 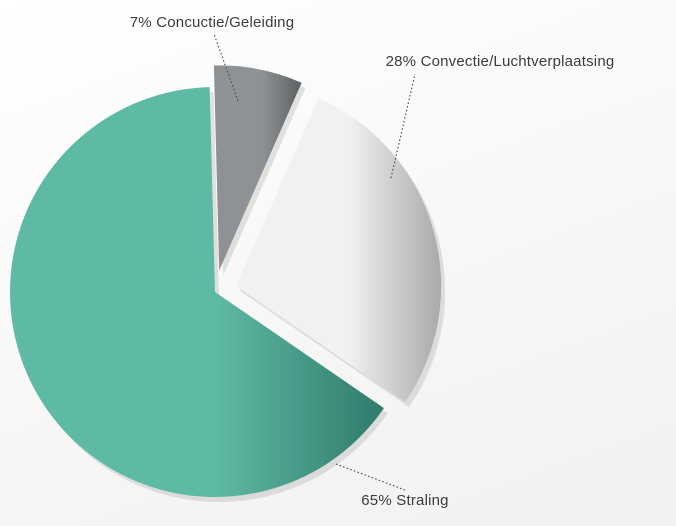 I want to click on slice-label-straling: 65% Straling, so click(x=404, y=500).